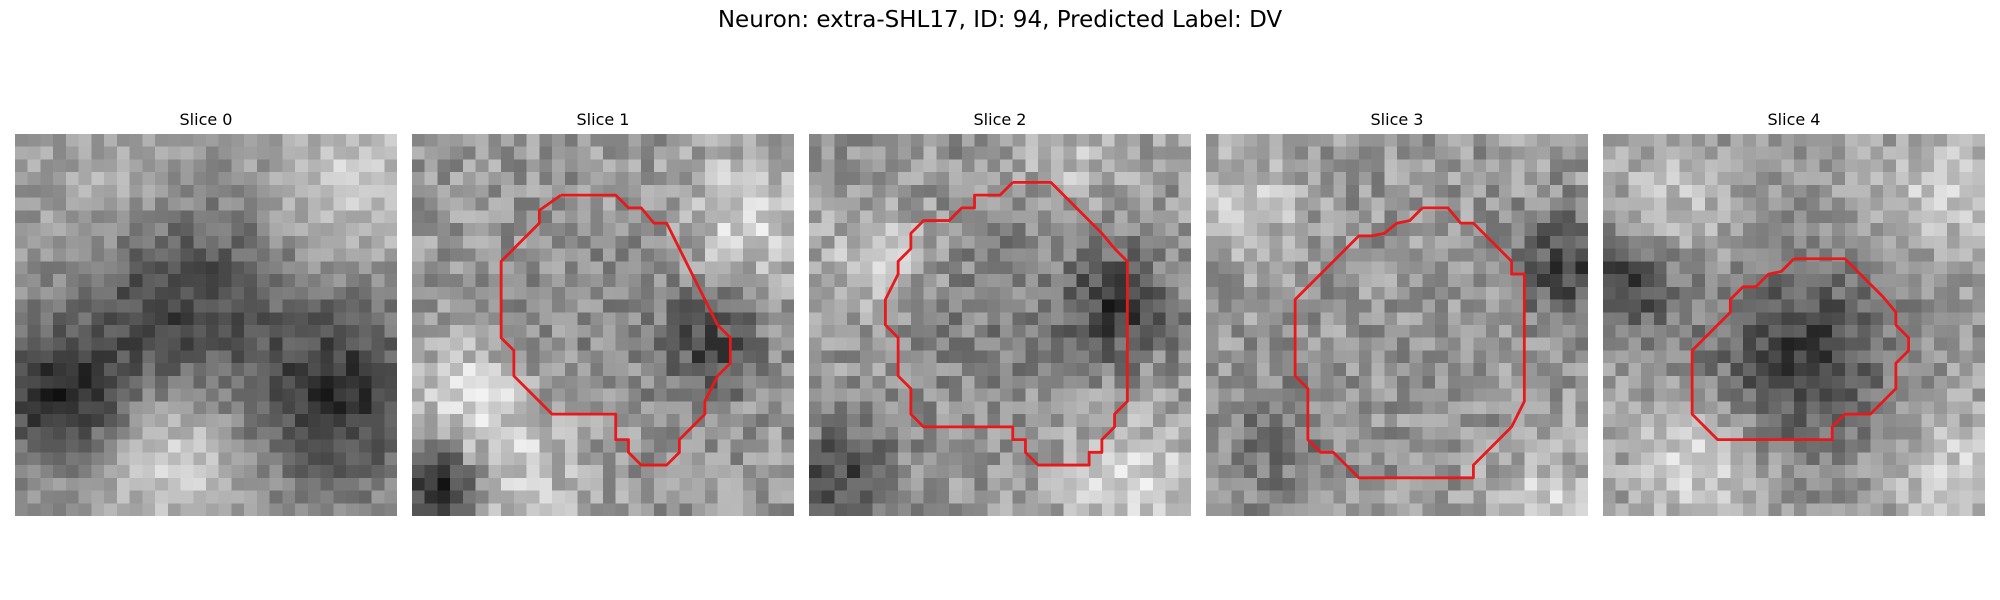 This screenshot has width=2000, height=600. Describe the element at coordinates (1000, 119) in the screenshot. I see `slice-title: Slice 2` at that location.